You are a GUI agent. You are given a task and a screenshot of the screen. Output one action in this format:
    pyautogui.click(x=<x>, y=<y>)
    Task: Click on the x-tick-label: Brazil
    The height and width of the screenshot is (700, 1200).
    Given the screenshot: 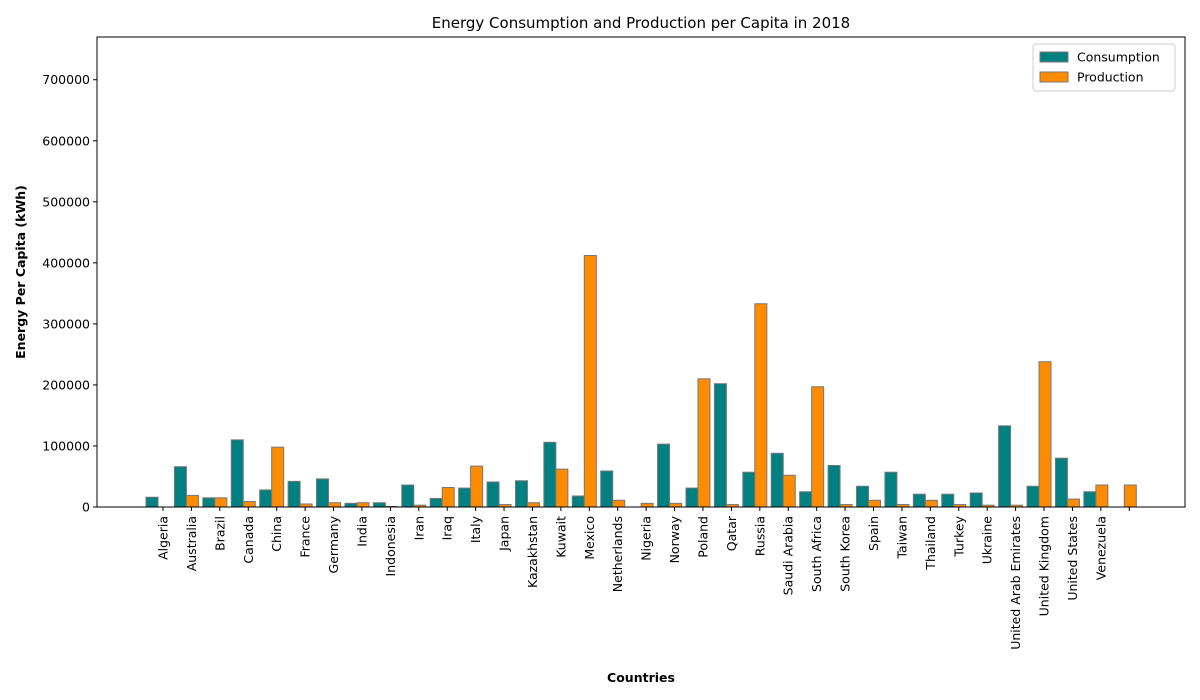 What is the action you would take?
    pyautogui.click(x=219, y=533)
    